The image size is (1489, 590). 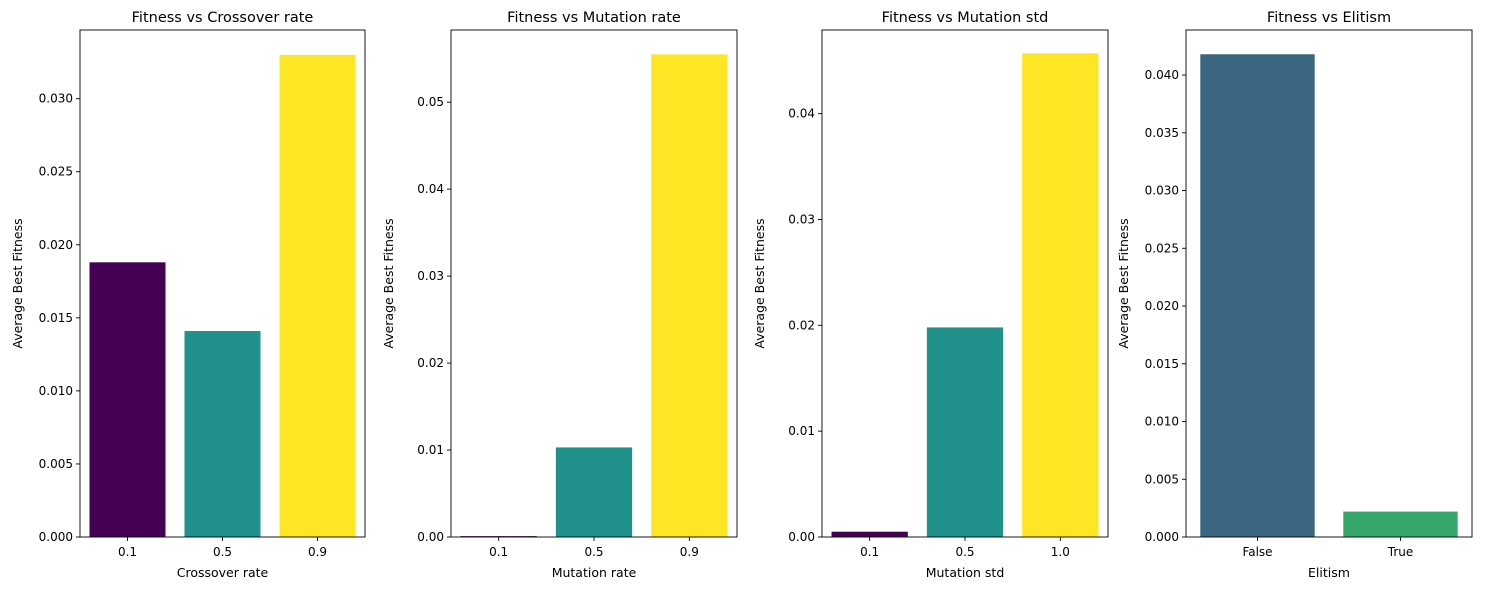 What do you see at coordinates (594, 18) in the screenshot?
I see `chart-title: Fitness vs Mutation rate` at bounding box center [594, 18].